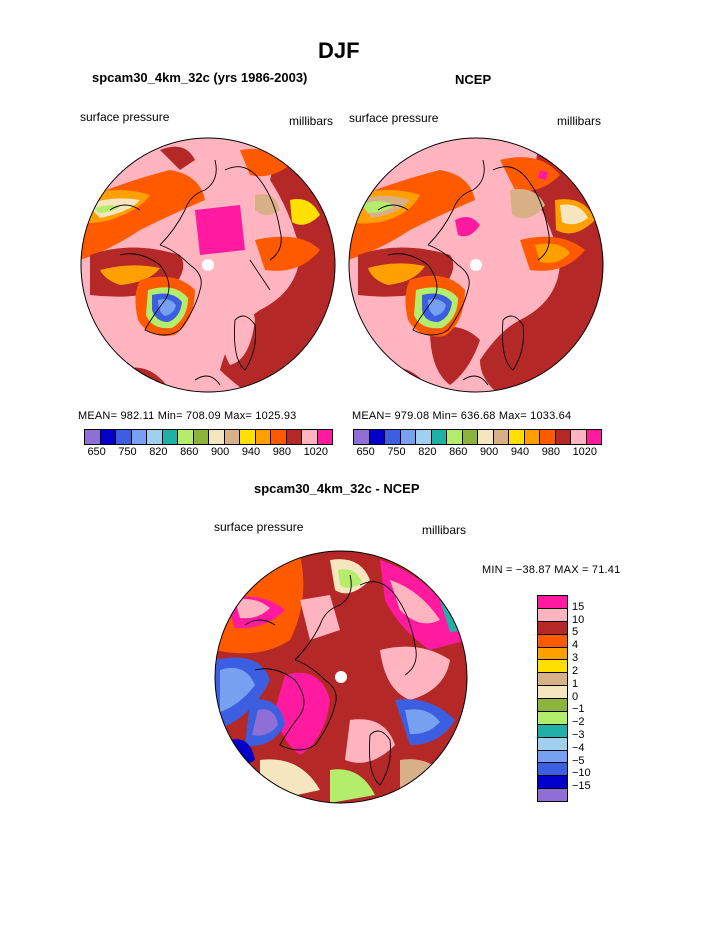  I want to click on colorbar-tick-label: −3, so click(578, 734).